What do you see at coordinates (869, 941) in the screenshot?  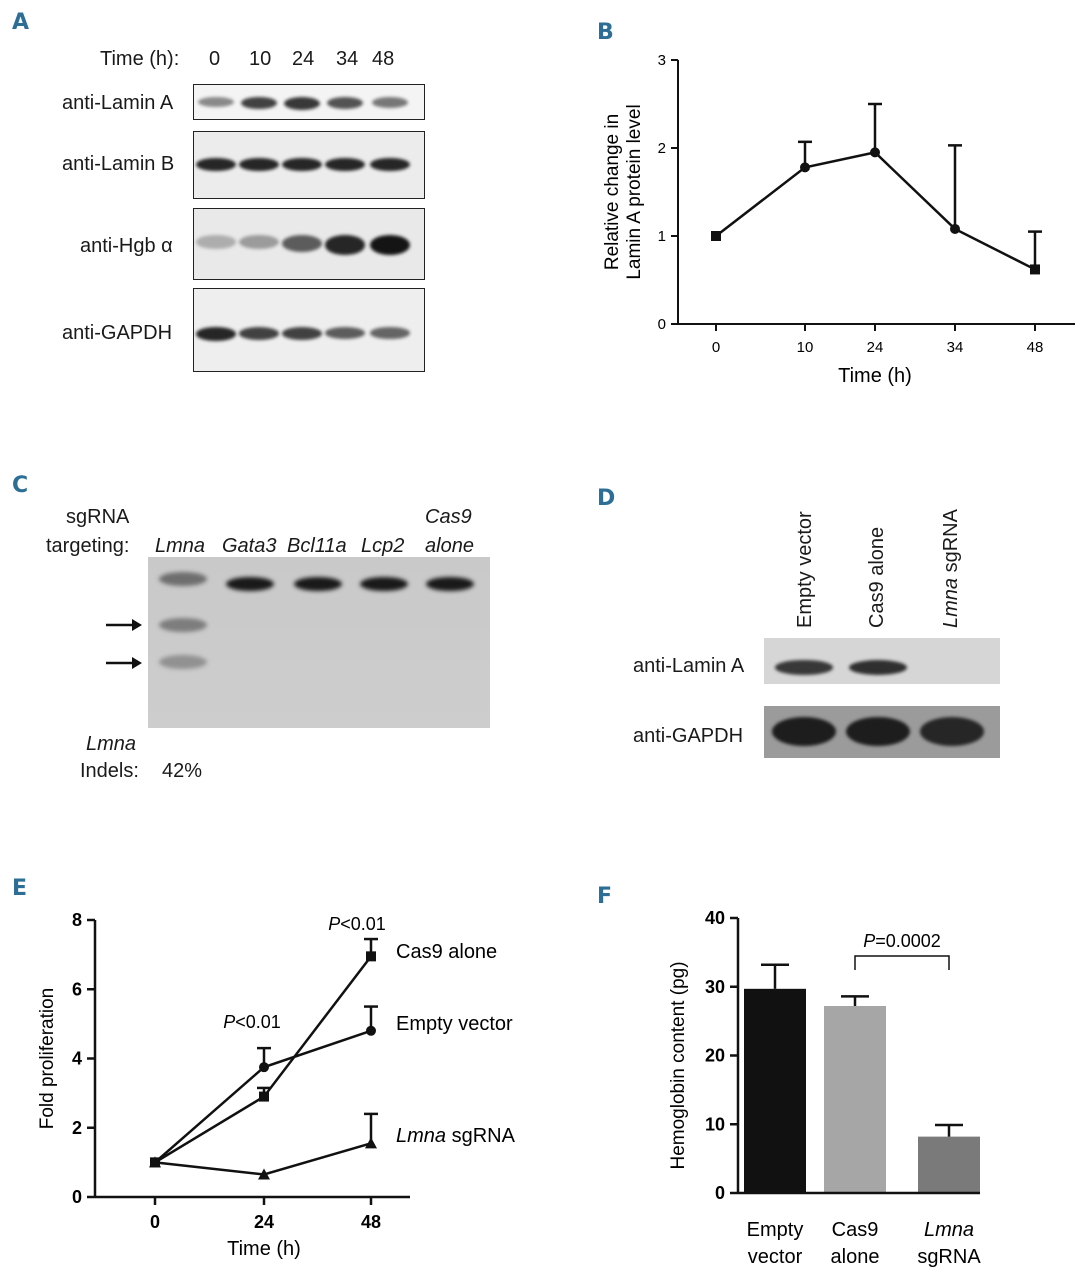 I see `p-symbol: P` at bounding box center [869, 941].